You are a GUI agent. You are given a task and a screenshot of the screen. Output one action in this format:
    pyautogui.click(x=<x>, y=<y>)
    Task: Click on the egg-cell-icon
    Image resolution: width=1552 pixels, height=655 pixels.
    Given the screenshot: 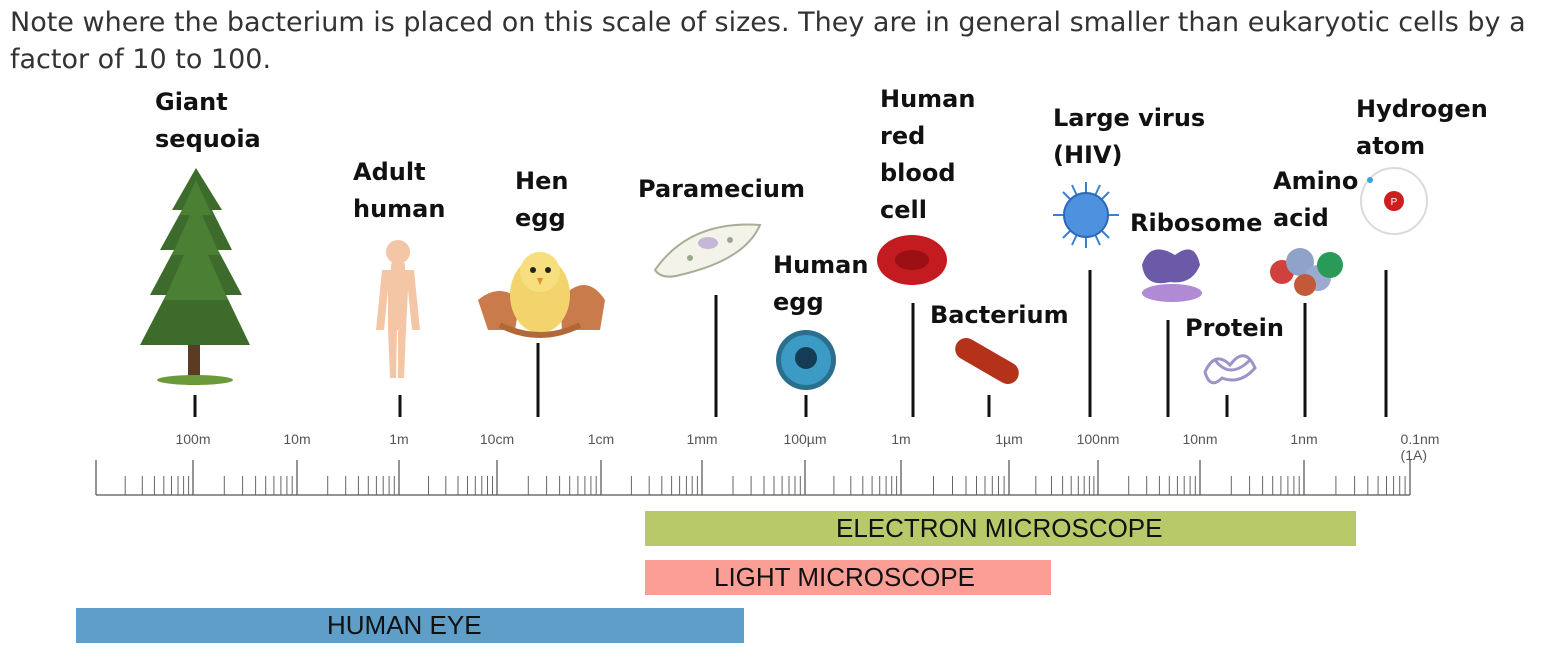 What is the action you would take?
    pyautogui.click(x=806, y=360)
    